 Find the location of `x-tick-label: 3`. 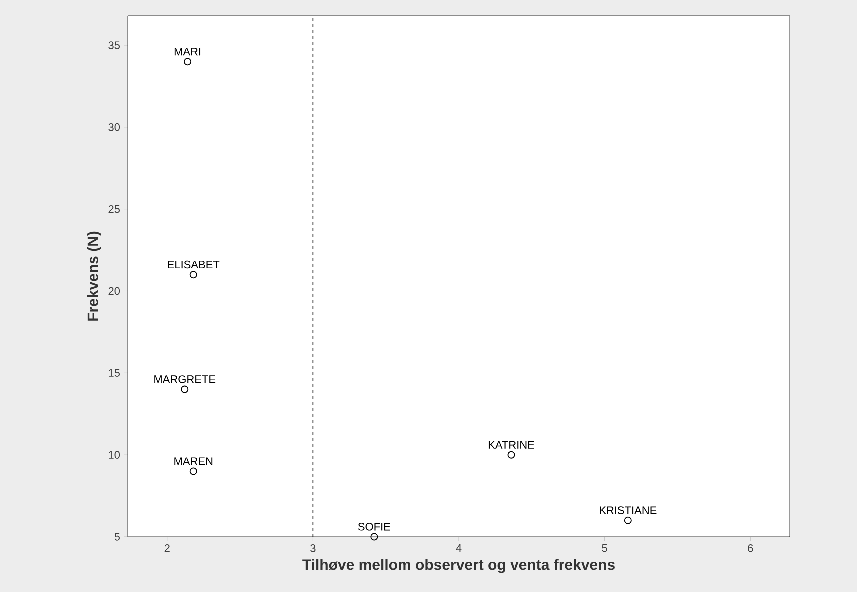

x-tick-label: 3 is located at coordinates (313, 548).